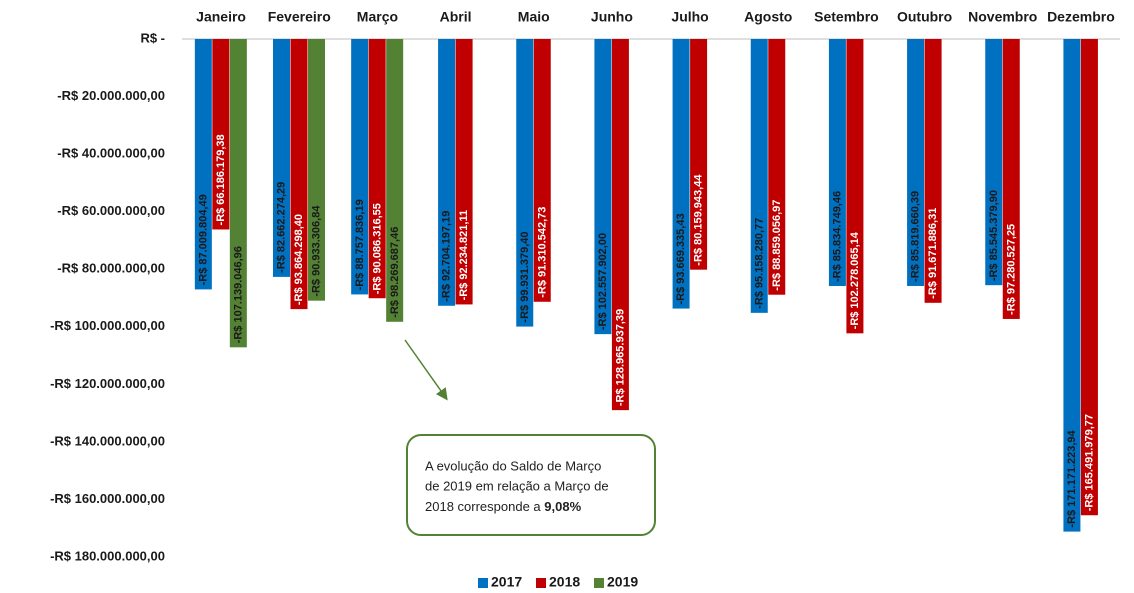 The height and width of the screenshot is (593, 1134). What do you see at coordinates (456, 17) in the screenshot?
I see `x-tick-label: Abril` at bounding box center [456, 17].